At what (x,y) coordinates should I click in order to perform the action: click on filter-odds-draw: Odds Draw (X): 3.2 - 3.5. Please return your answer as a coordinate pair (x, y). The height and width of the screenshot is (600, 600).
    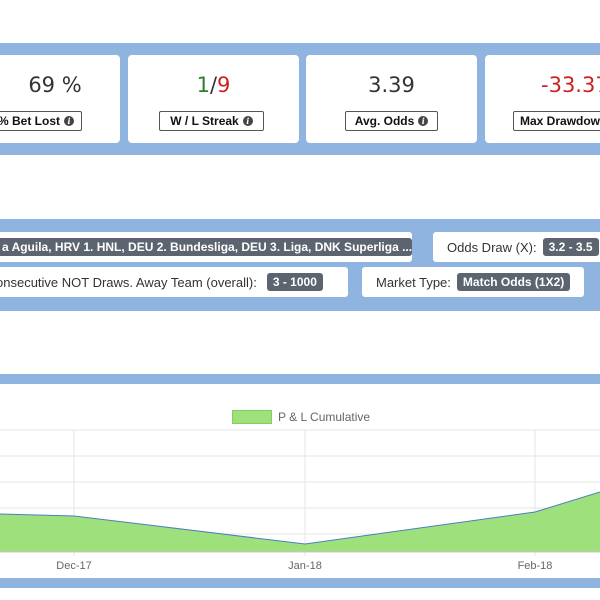
    Looking at the image, I should click on (516, 247).